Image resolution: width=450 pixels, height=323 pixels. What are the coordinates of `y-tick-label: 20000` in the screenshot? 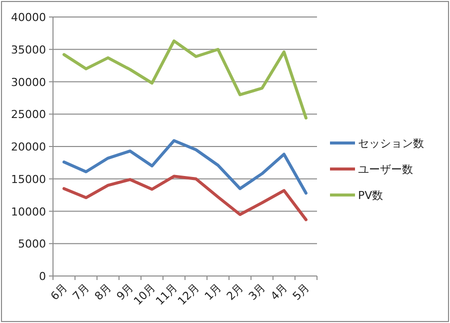 It's located at (28, 147).